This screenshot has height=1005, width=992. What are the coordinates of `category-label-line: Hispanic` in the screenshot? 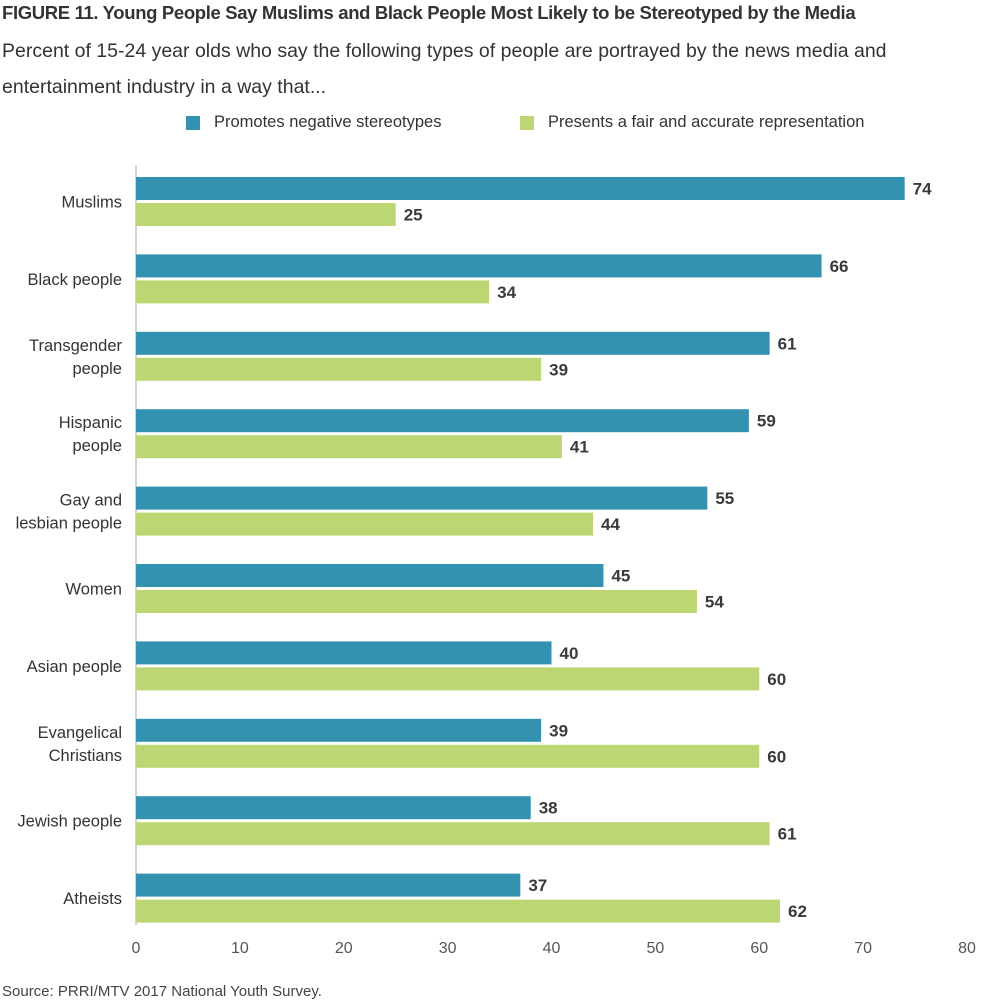 It's located at (90, 423).